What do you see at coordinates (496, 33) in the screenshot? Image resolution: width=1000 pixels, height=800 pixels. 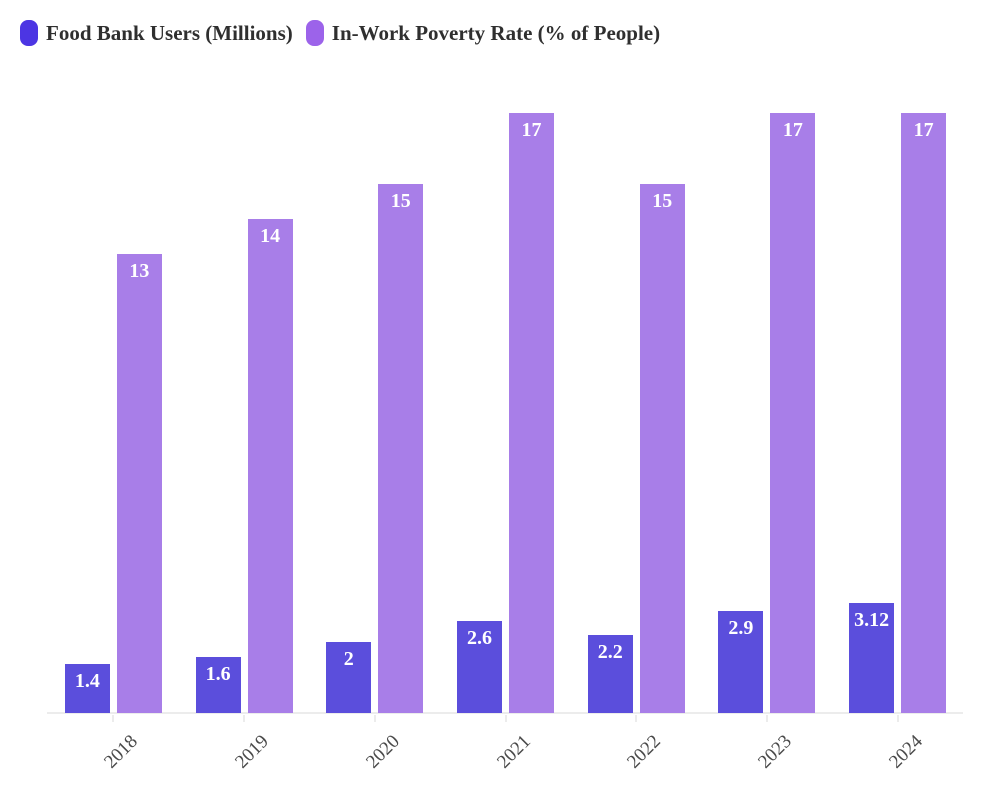 I see `legend-label-poverty-rate: In-Work Poverty Rate (% of People)` at bounding box center [496, 33].